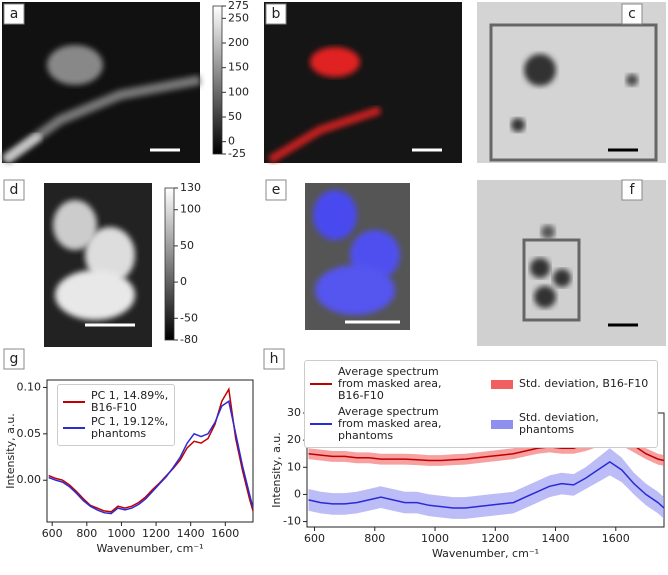 The width and height of the screenshot is (668, 575). I want to click on panel-label: b, so click(276, 14).